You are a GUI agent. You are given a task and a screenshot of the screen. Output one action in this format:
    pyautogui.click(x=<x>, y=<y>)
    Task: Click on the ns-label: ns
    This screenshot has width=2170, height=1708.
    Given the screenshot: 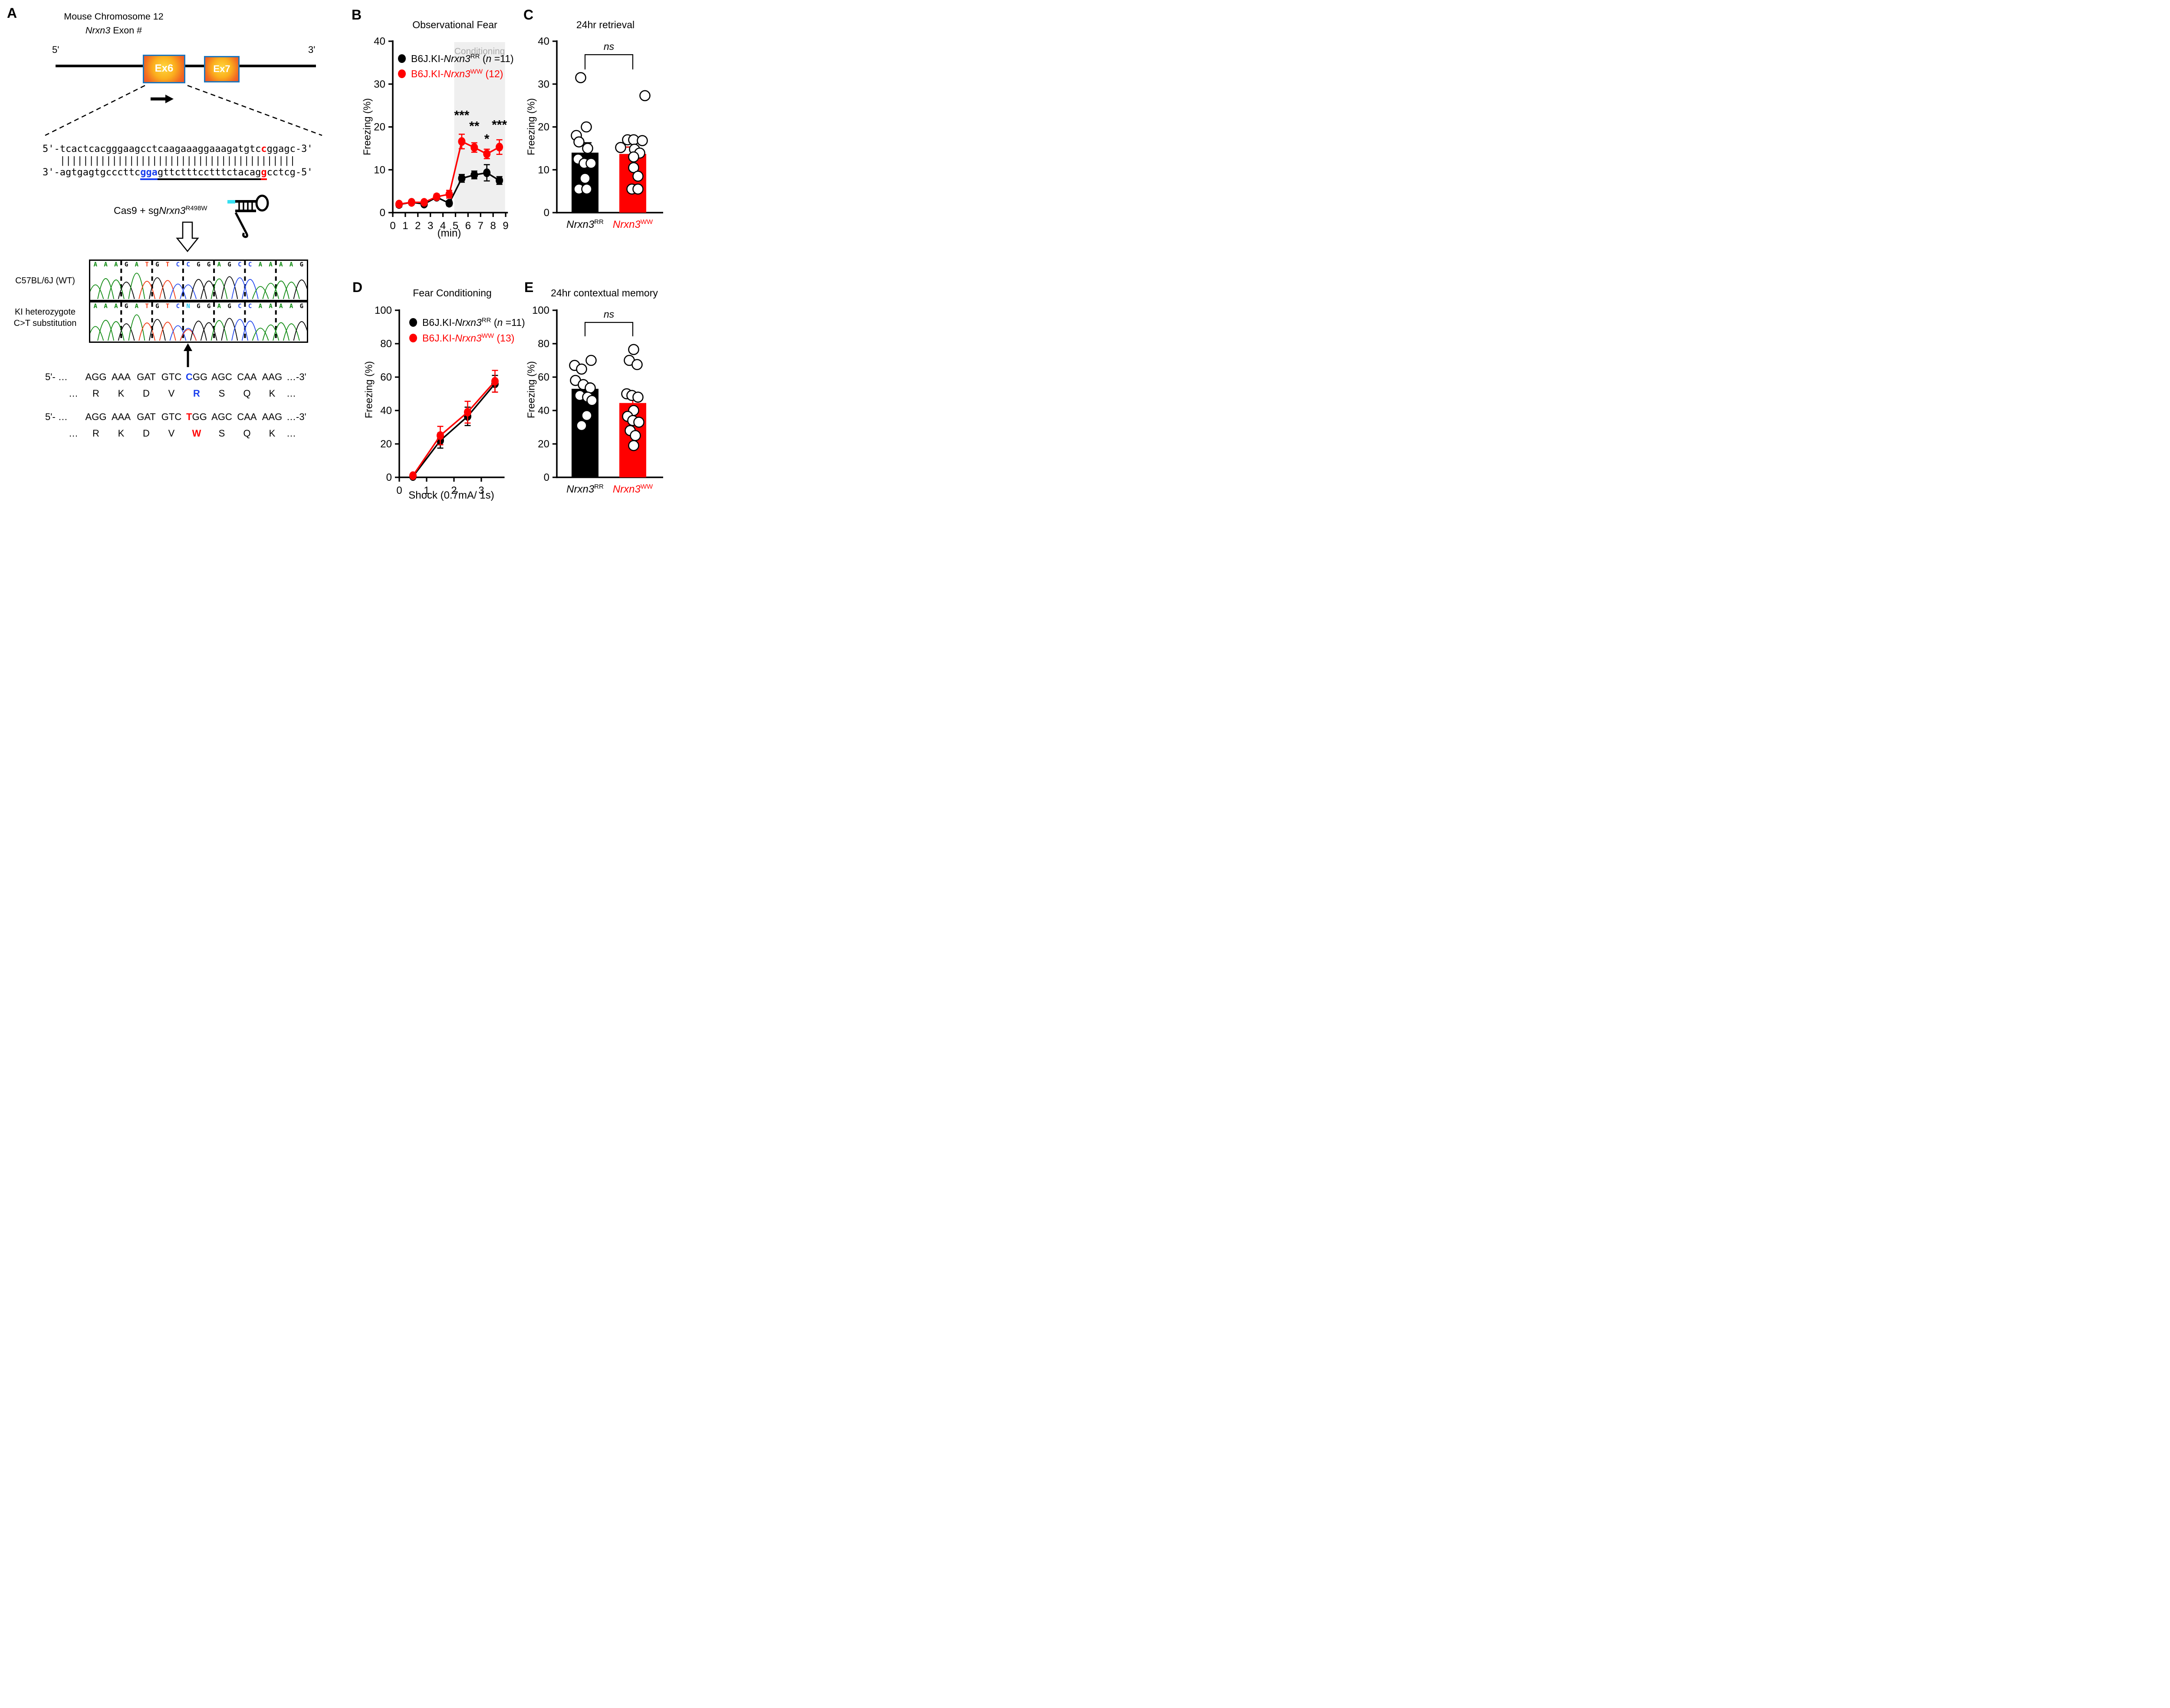 What is the action you would take?
    pyautogui.click(x=609, y=314)
    